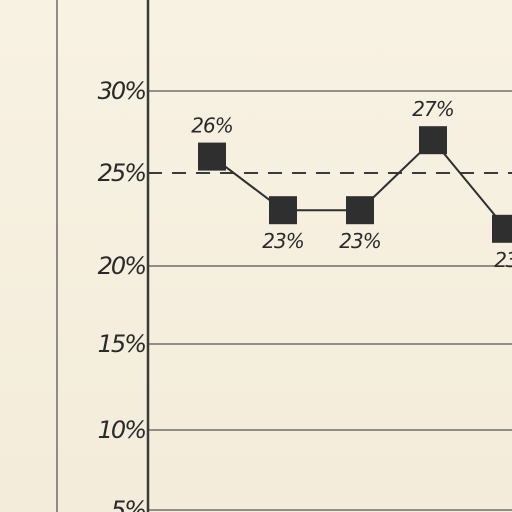 The width and height of the screenshot is (512, 512). Describe the element at coordinates (123, 294) in the screenshot. I see `y-tick-labels: 5% 10% 15% 20% 25% 30%` at that location.